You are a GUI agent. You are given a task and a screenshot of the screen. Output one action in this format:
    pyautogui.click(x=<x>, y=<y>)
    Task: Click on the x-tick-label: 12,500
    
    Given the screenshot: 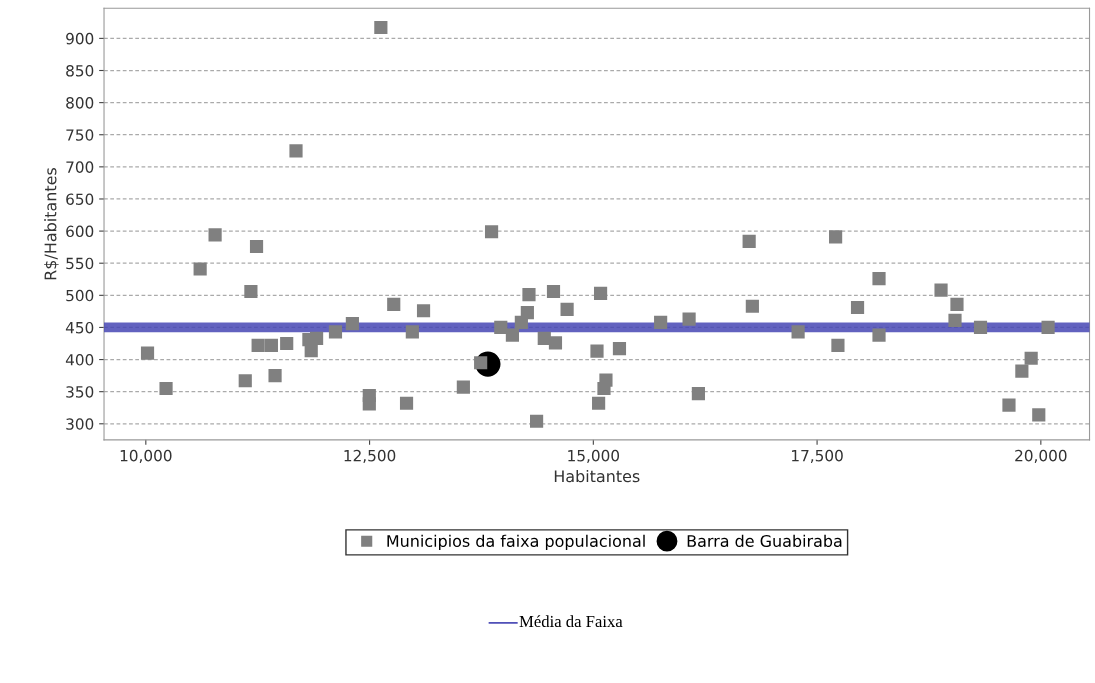 What is the action you would take?
    pyautogui.click(x=370, y=456)
    